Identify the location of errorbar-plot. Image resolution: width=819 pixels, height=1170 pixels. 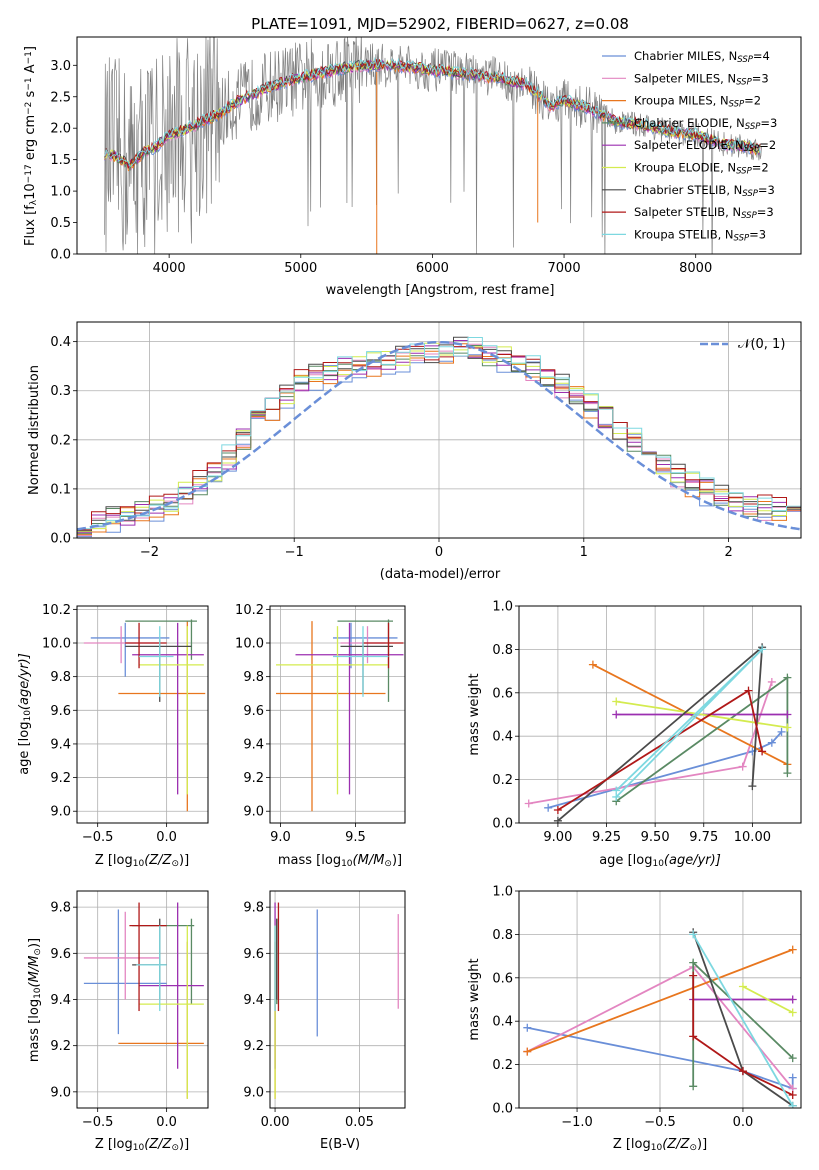
(144, 715).